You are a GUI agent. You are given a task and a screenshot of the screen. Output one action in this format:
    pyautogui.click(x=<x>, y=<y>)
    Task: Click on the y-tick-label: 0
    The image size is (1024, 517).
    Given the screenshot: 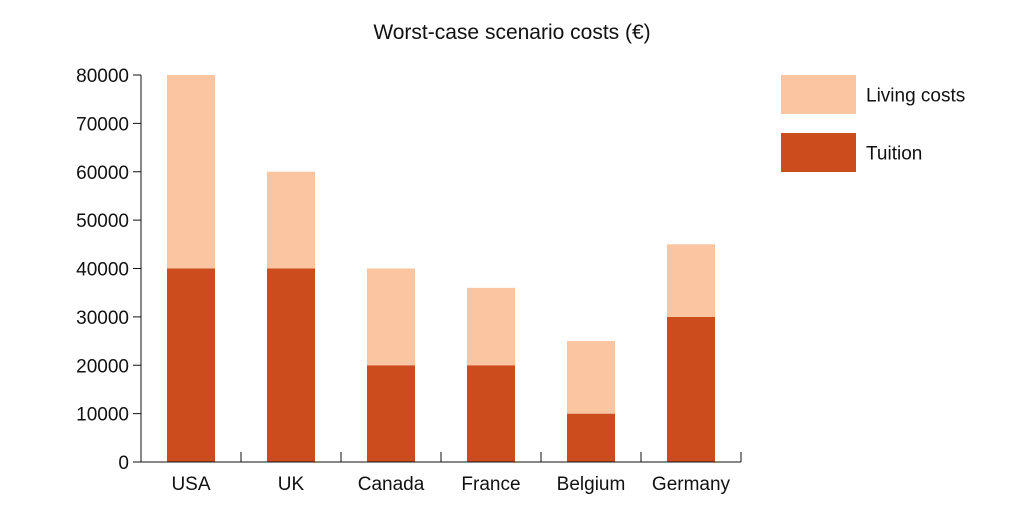 What is the action you would take?
    pyautogui.click(x=123, y=463)
    